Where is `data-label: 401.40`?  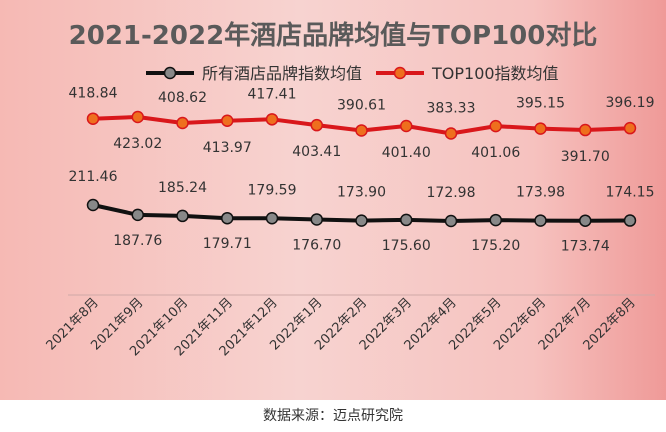
data-label: 401.40 is located at coordinates (406, 153).